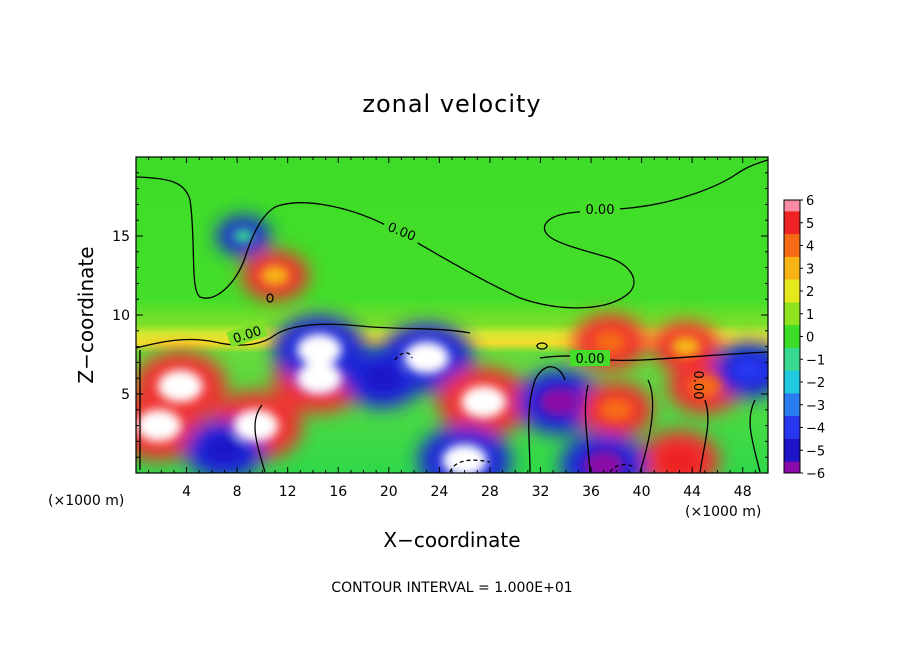 The width and height of the screenshot is (904, 658). What do you see at coordinates (815, 429) in the screenshot?
I see `colorbar-tick-label: −4` at bounding box center [815, 429].